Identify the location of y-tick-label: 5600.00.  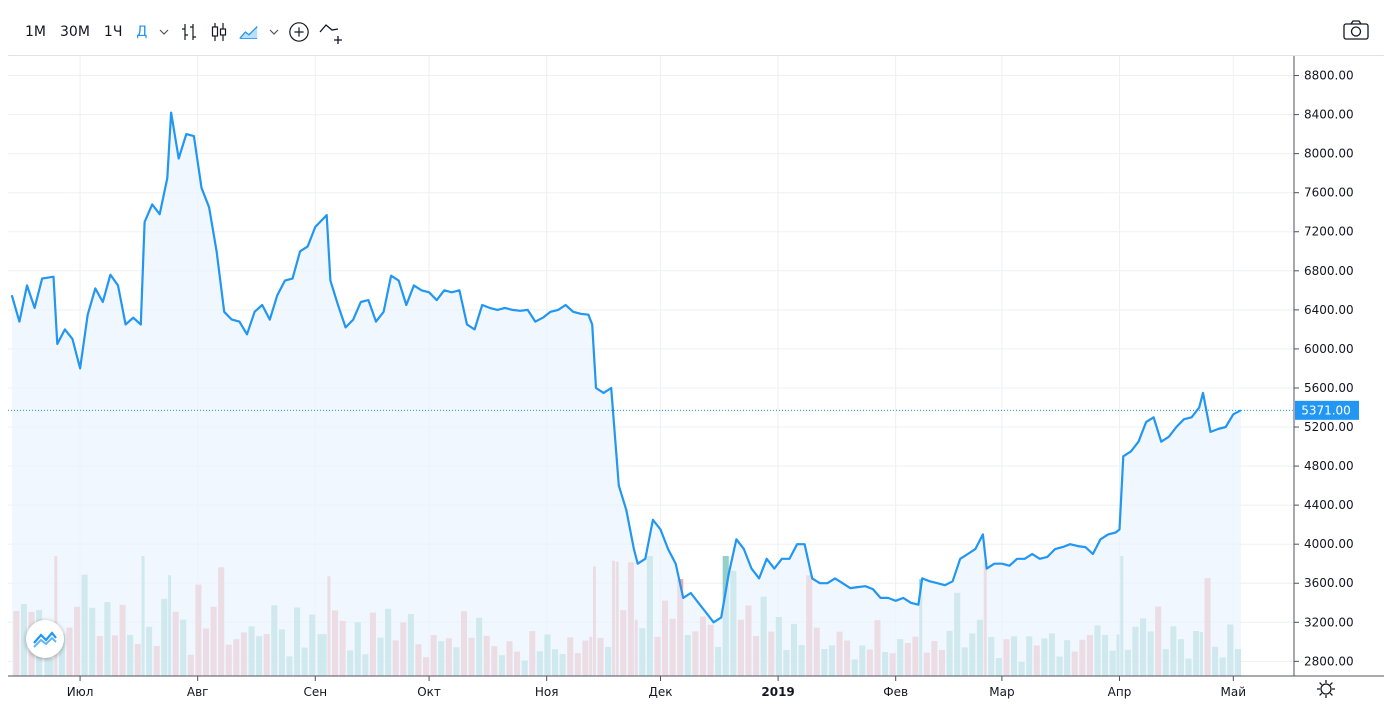
(1329, 388).